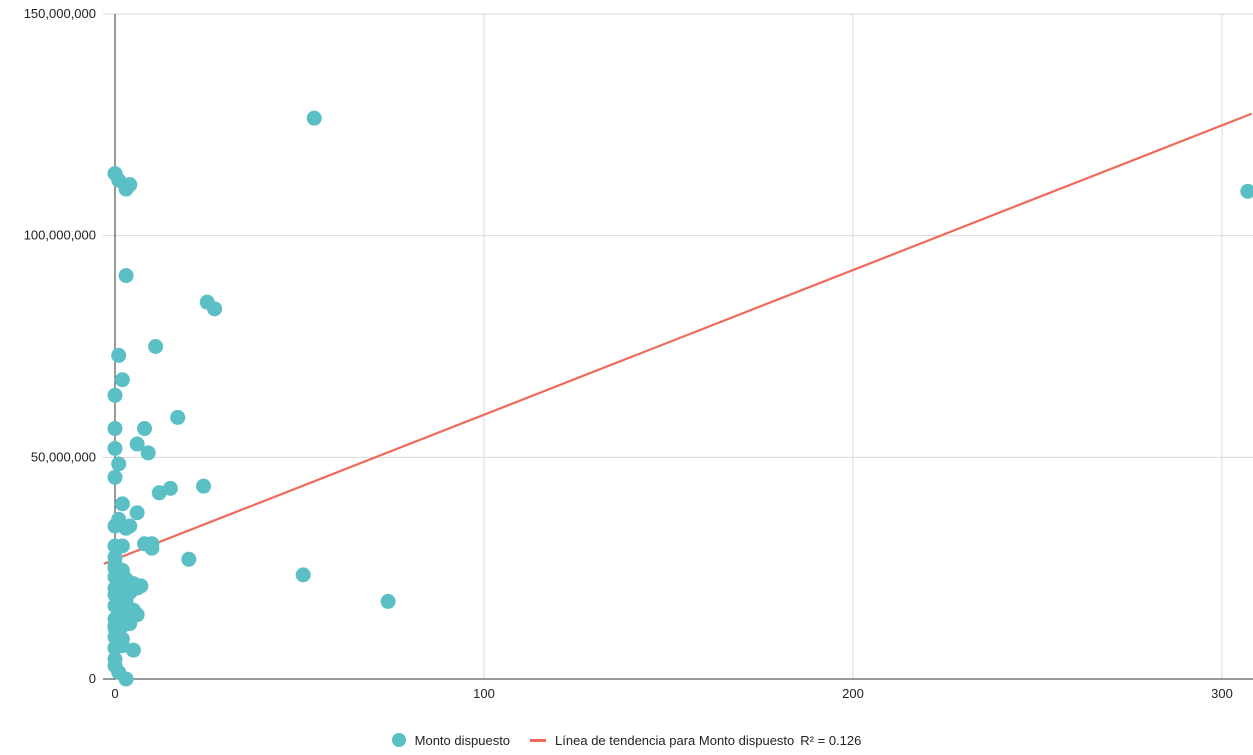 This screenshot has width=1253, height=755. I want to click on y-tick-label: 150,000,000, so click(60, 13).